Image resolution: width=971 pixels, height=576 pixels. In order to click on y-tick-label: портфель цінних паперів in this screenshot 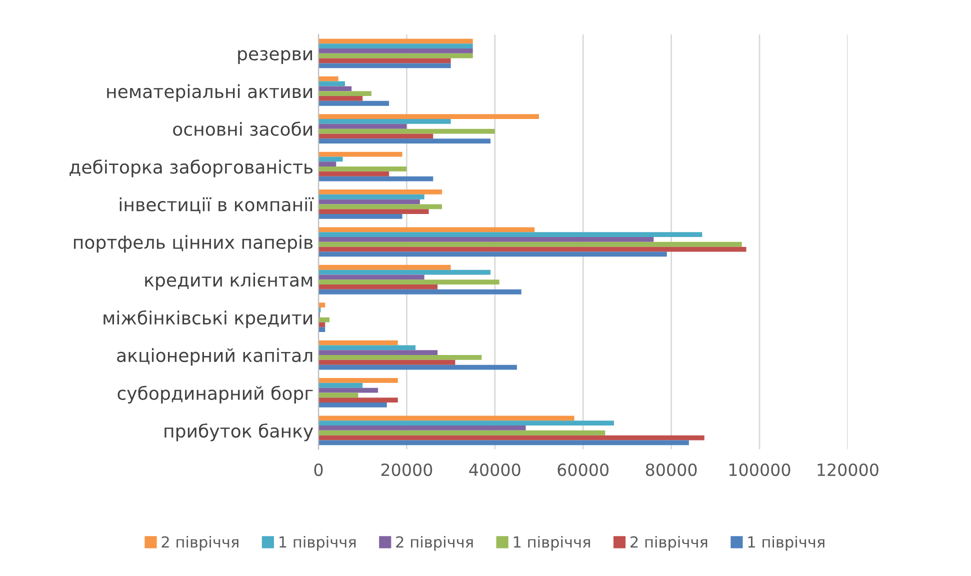, I will do `click(193, 244)`.